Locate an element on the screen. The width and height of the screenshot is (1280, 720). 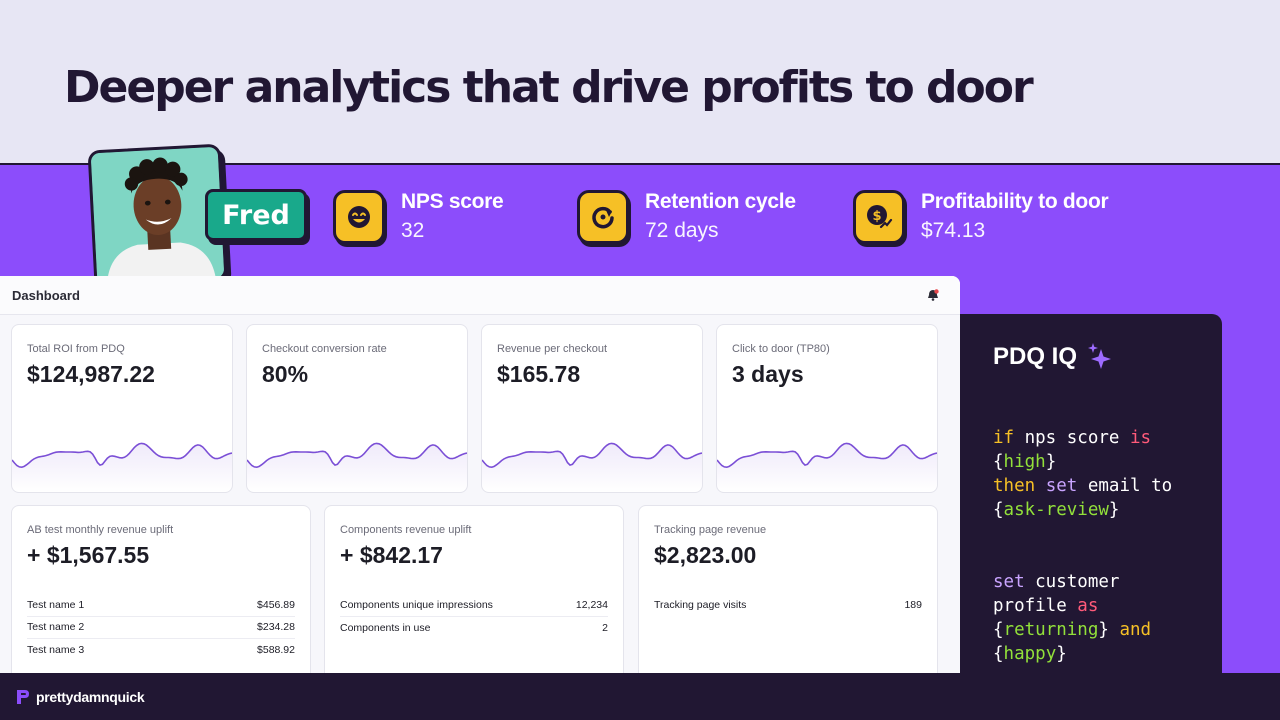
table-card-value: + $1,567.55 is located at coordinates (88, 555).